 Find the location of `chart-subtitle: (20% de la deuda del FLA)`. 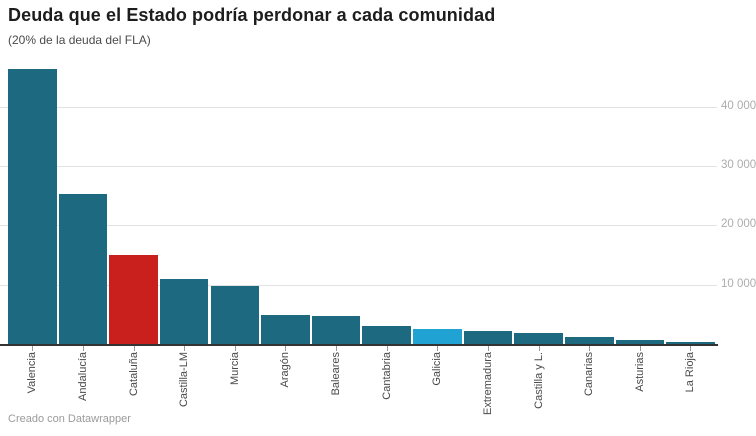

chart-subtitle: (20% de la deuda del FLA) is located at coordinates (79, 40).